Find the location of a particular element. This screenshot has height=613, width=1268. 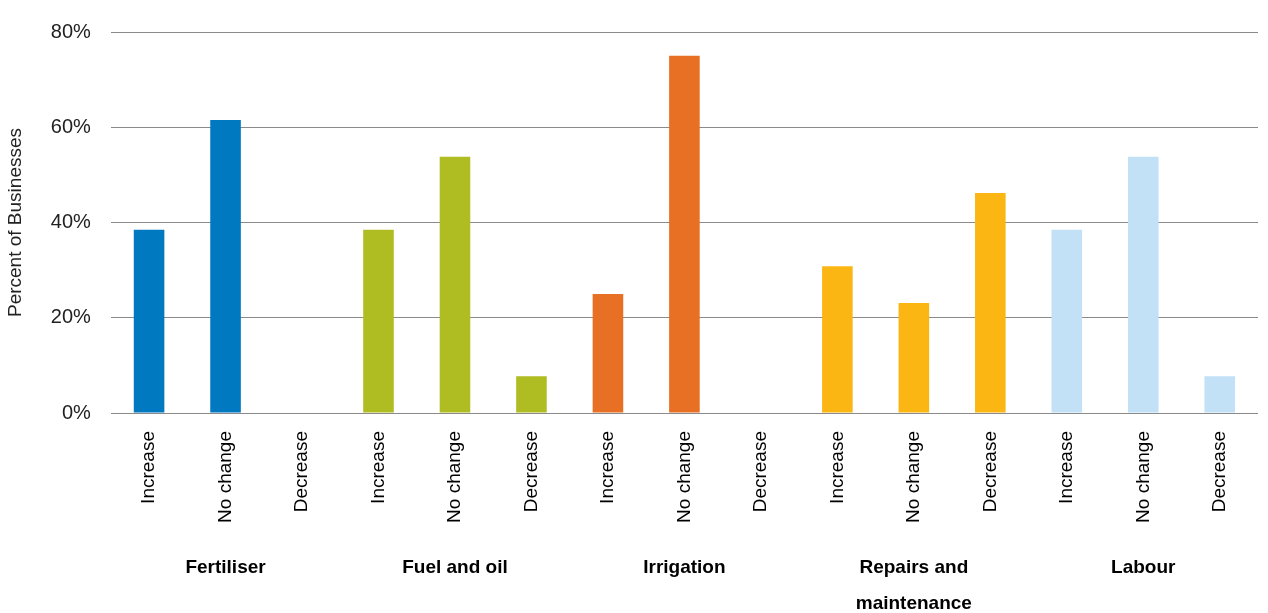

y-tick-label: 60% is located at coordinates (71, 125).